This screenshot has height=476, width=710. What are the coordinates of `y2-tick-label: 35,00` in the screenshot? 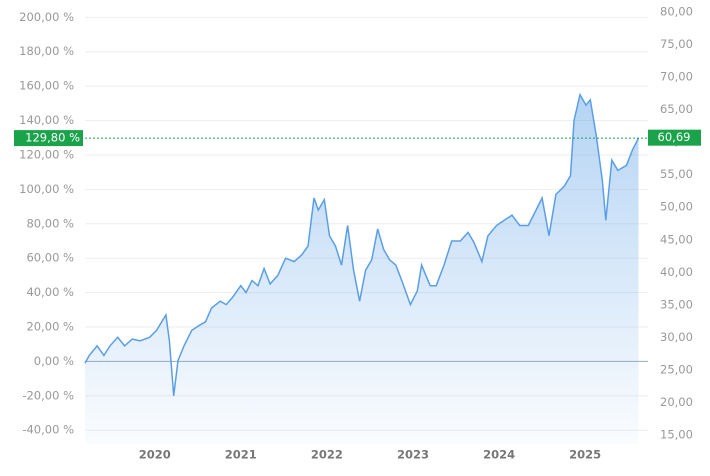 It's located at (676, 304).